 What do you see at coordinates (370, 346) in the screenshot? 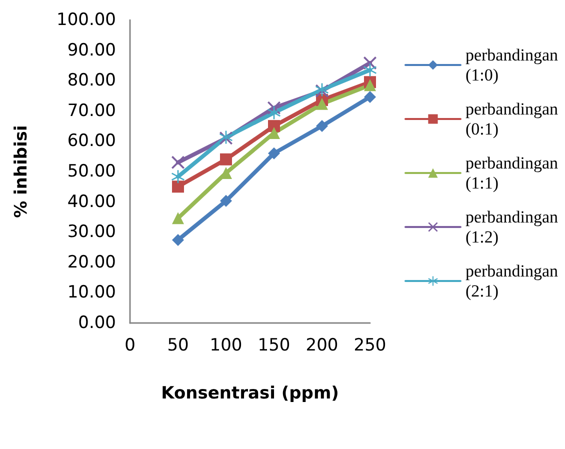
I see `x-tick-label: 250` at bounding box center [370, 346].